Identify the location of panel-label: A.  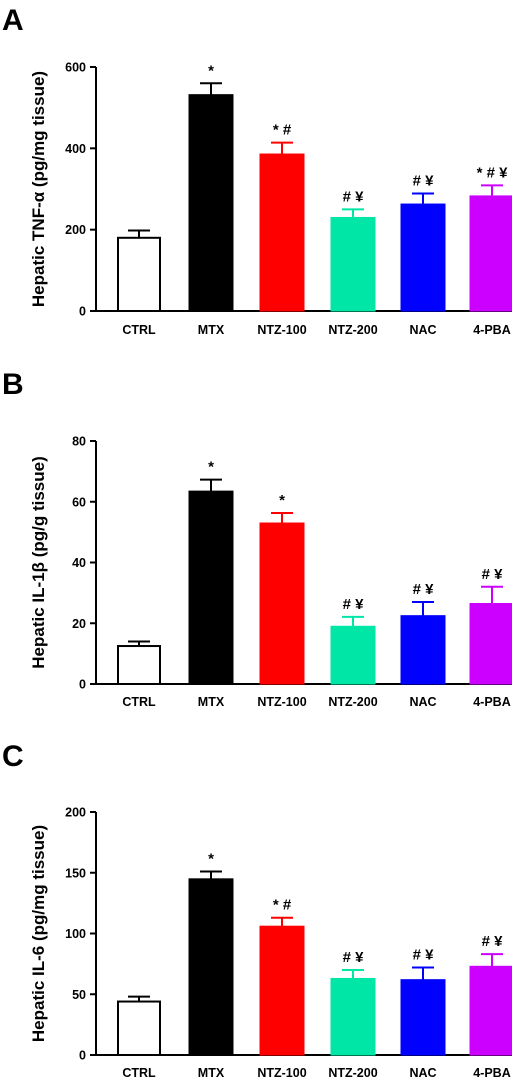
(13, 20).